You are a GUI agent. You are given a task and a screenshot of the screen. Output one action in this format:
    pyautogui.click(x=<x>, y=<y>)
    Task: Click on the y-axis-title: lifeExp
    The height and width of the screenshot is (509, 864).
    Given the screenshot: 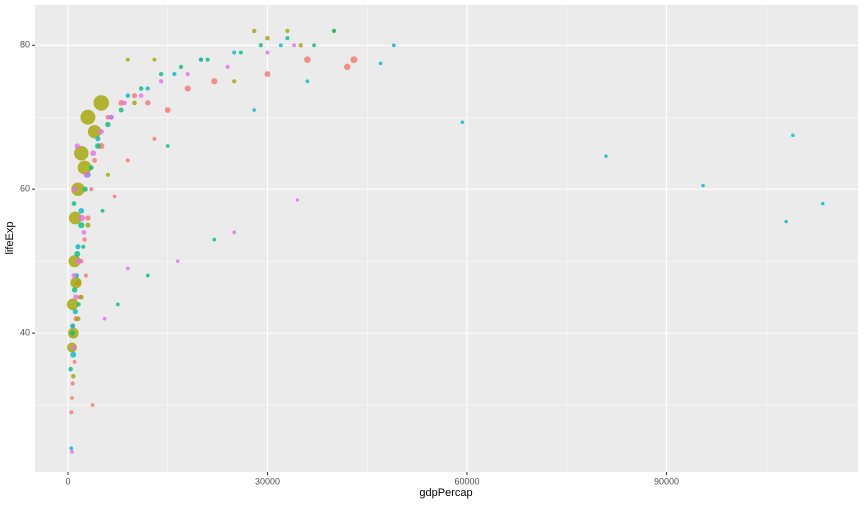 What is the action you would take?
    pyautogui.click(x=10, y=237)
    